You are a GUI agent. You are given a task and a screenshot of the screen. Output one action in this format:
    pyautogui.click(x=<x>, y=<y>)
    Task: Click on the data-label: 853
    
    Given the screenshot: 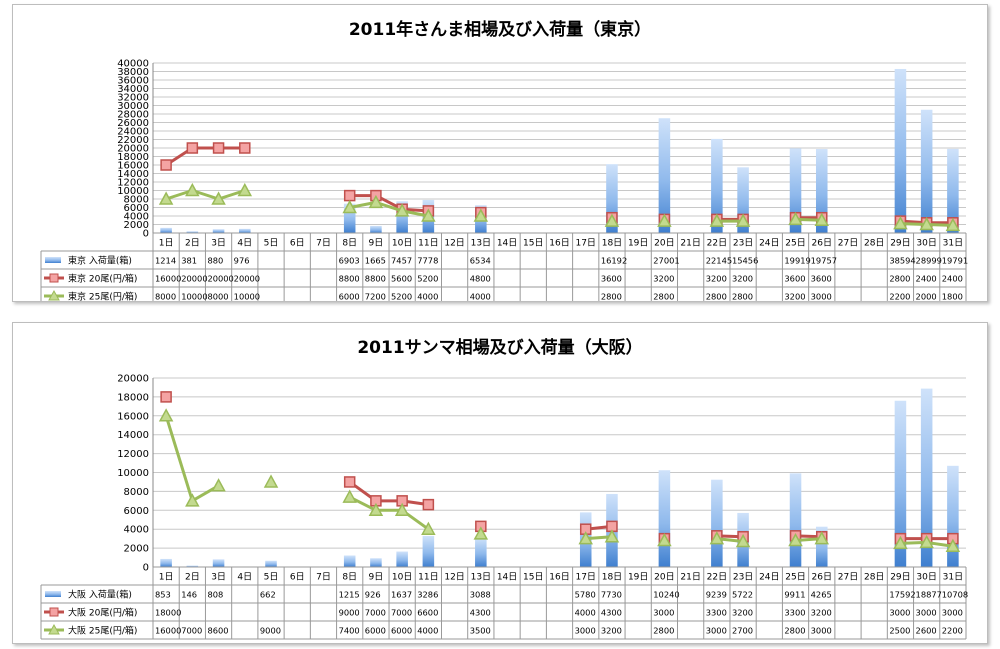 What is the action you would take?
    pyautogui.click(x=163, y=595)
    